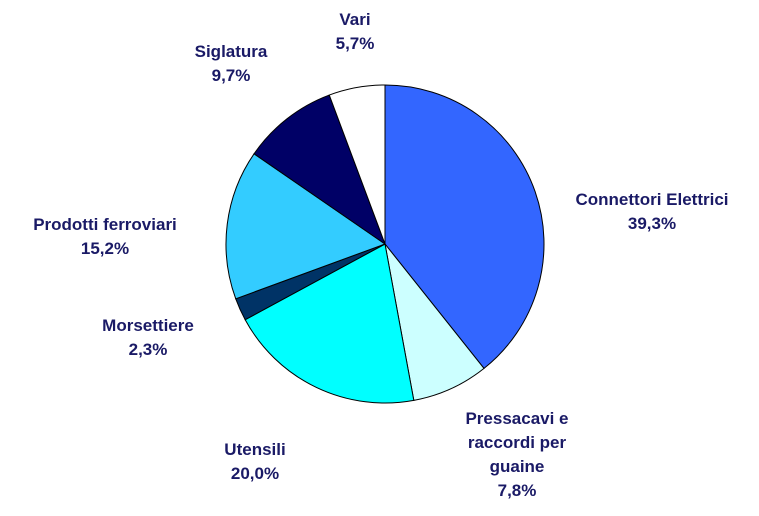 This screenshot has height=516, width=759. I want to click on category-label: Utensili, so click(255, 449).